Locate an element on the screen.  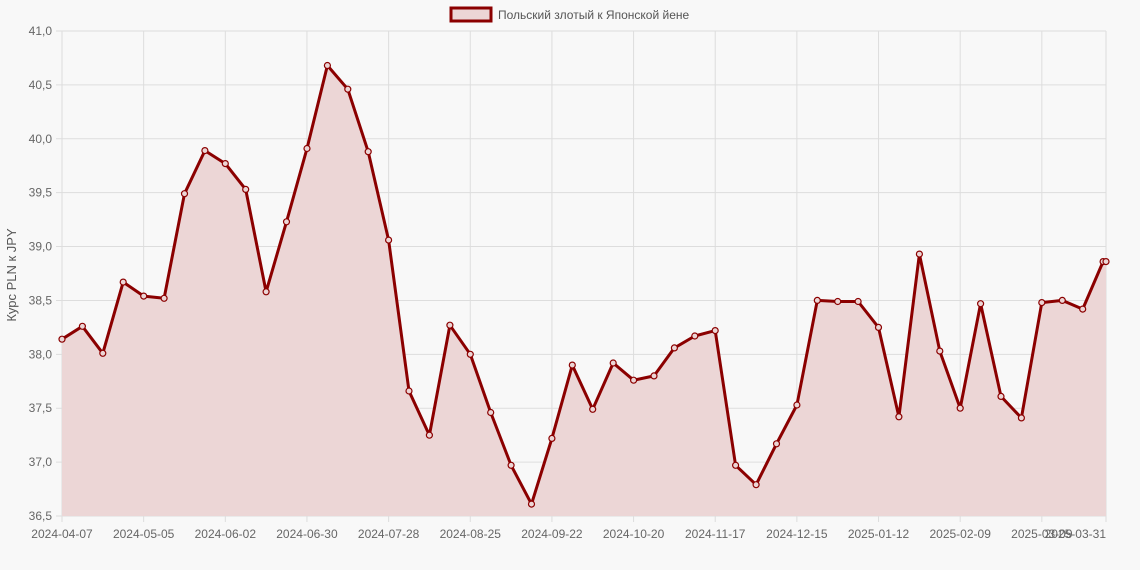
x-tick-label: 2024-07-28 is located at coordinates (389, 534).